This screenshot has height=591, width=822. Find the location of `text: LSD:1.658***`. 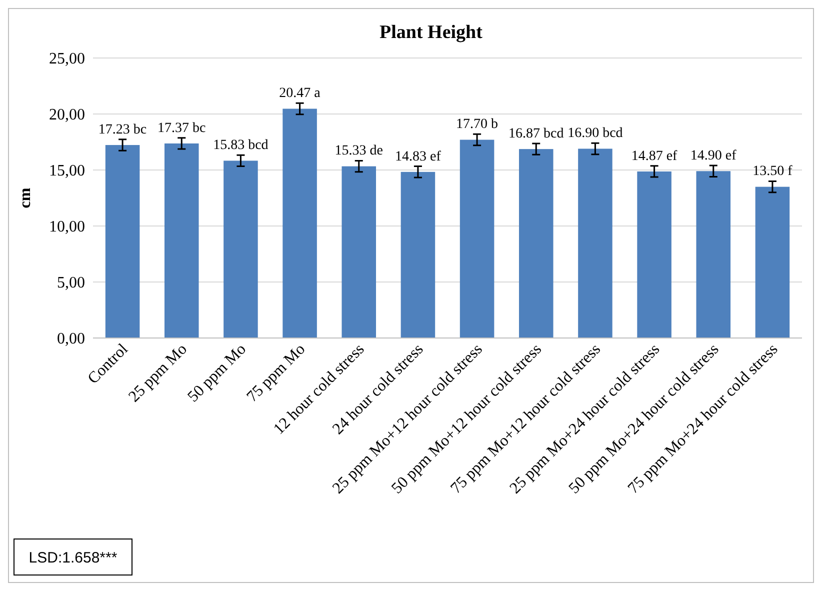

text: LSD:1.658*** is located at coordinates (73, 557).